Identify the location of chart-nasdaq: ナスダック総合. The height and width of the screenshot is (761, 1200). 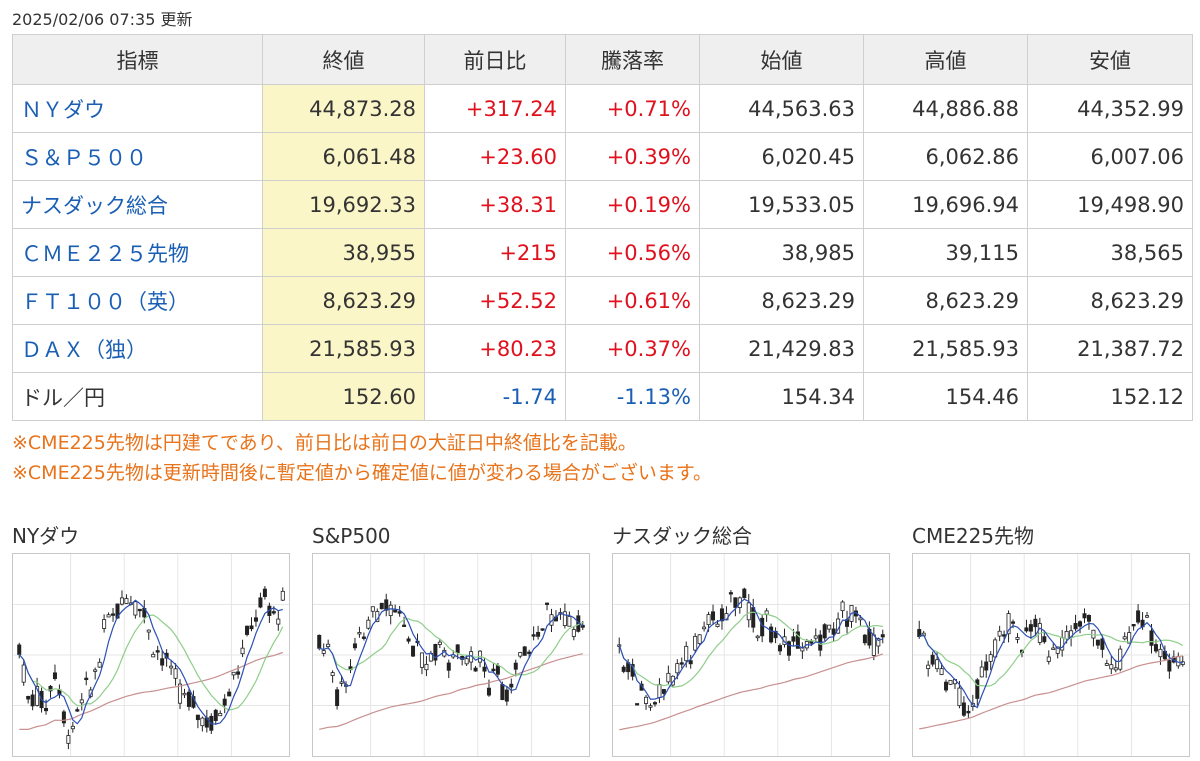
(751, 640).